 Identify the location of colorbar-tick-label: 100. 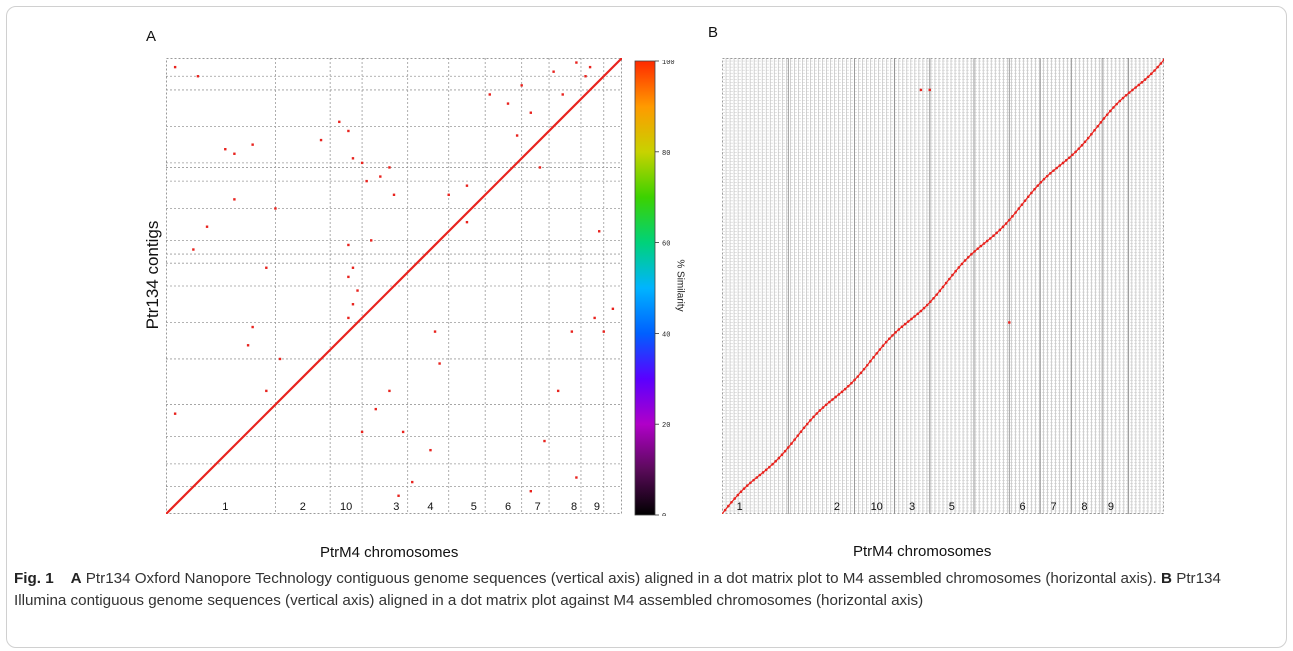
(668, 63).